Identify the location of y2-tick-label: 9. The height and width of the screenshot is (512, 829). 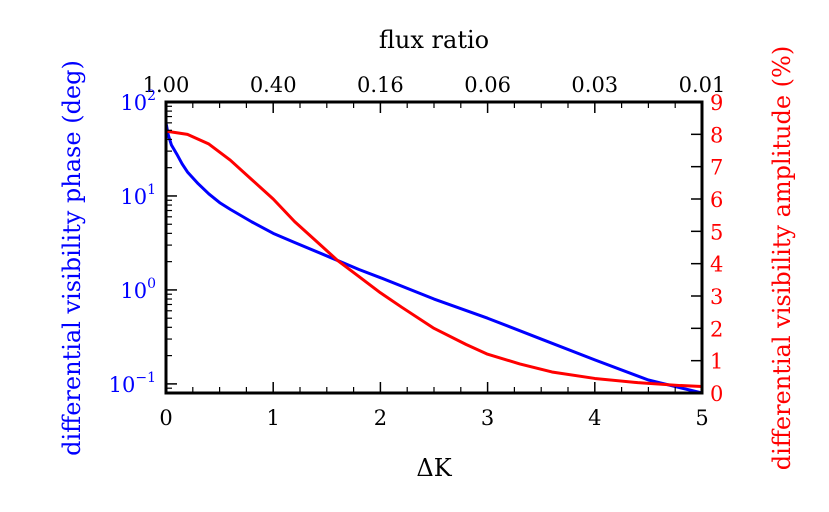
(716, 103).